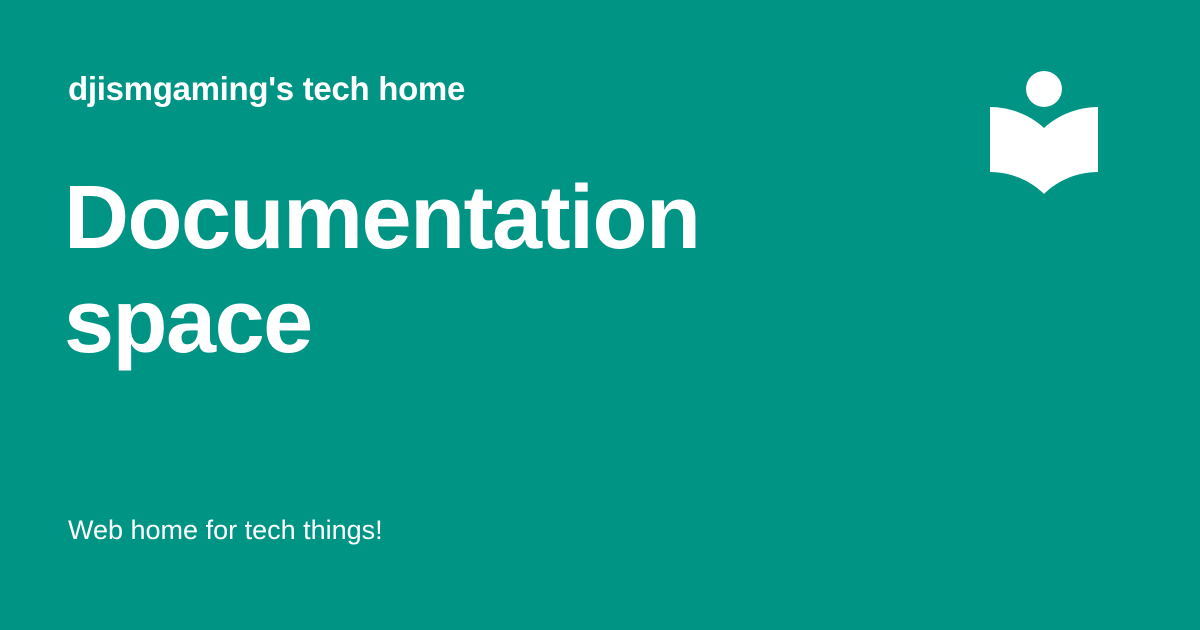  Describe the element at coordinates (382, 218) in the screenshot. I see `page-title-line-1: Documentation` at that location.